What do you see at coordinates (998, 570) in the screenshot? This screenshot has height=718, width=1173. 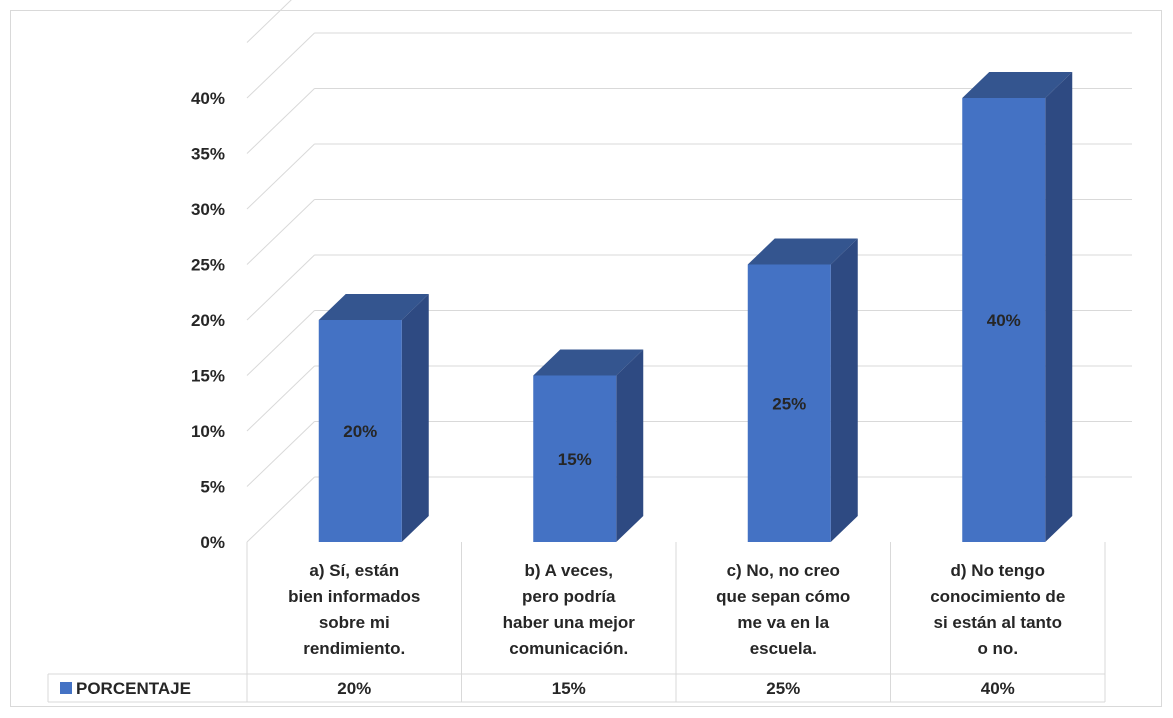 I see `category-label: d) No tengo` at bounding box center [998, 570].